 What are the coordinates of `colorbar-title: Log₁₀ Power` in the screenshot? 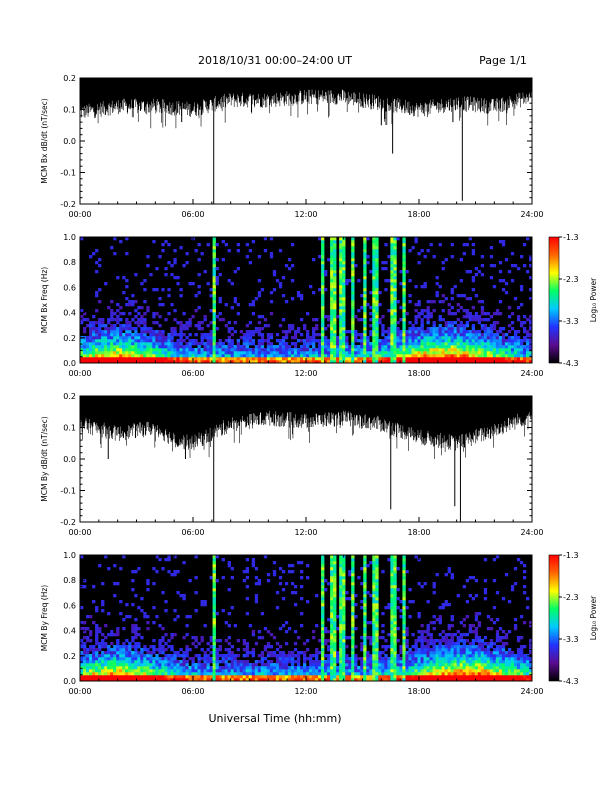 It's located at (593, 299).